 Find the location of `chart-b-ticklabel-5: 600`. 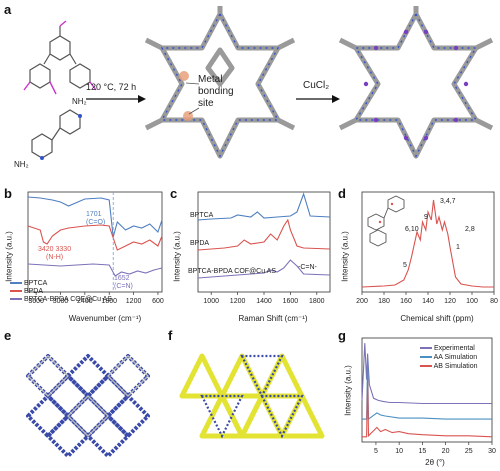

chart-b-ticklabel-5: 600 is located at coordinates (158, 301).